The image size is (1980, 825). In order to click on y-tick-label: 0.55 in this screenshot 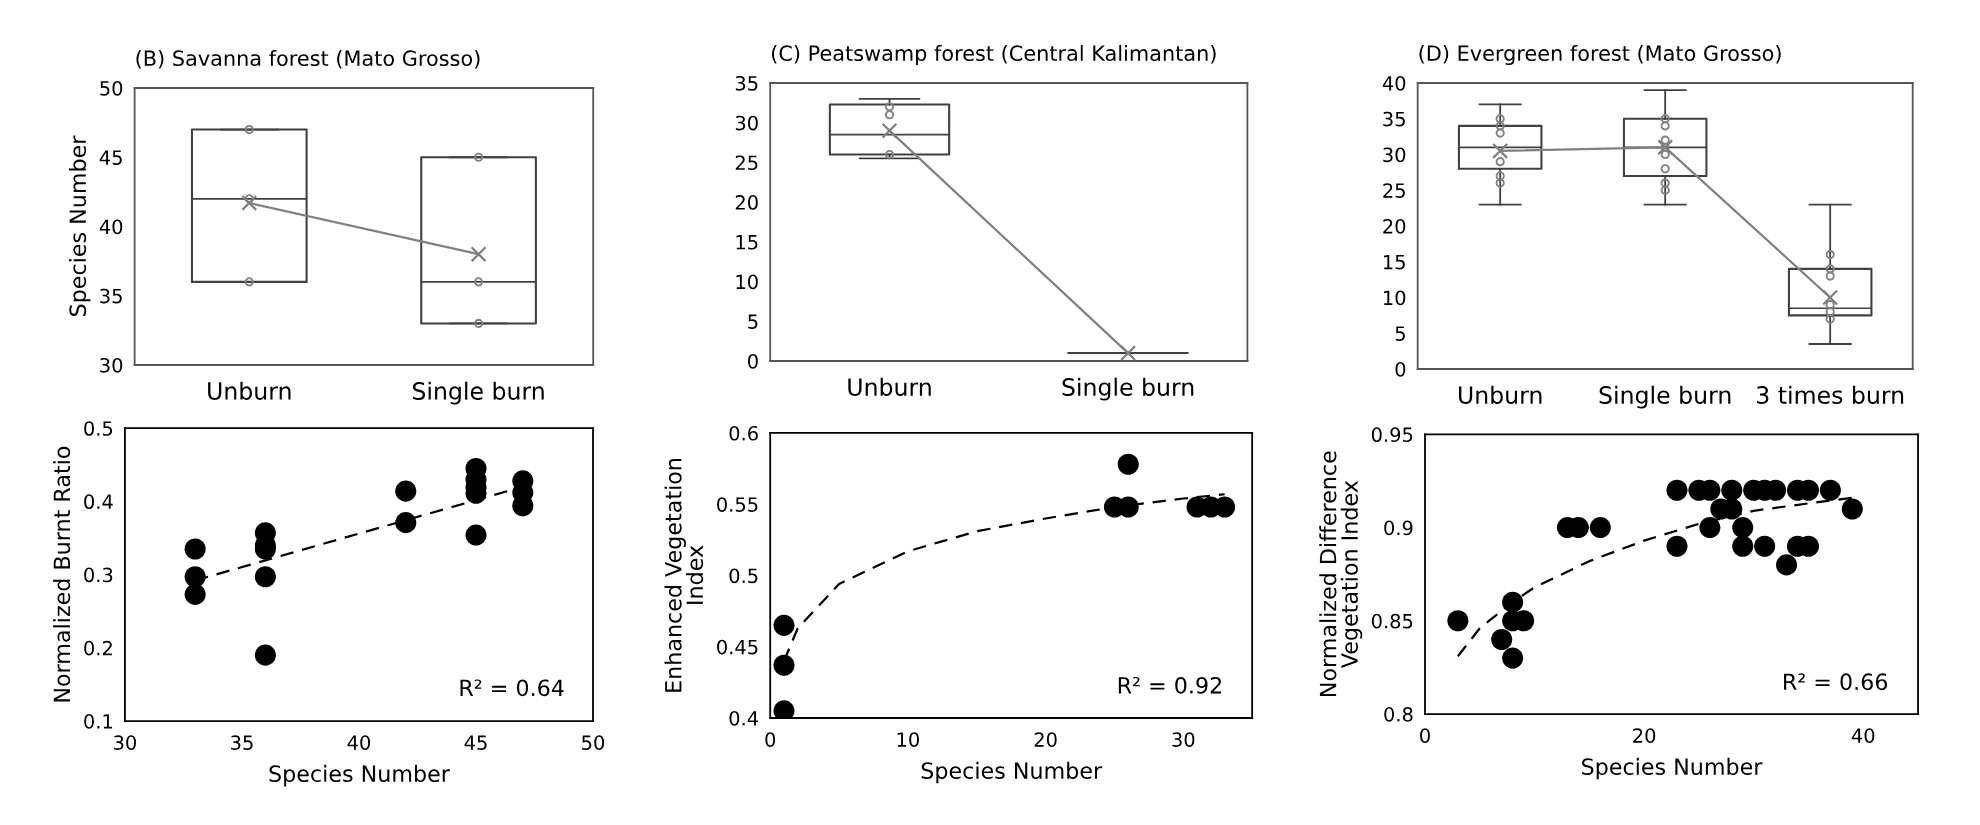, I will do `click(737, 504)`.